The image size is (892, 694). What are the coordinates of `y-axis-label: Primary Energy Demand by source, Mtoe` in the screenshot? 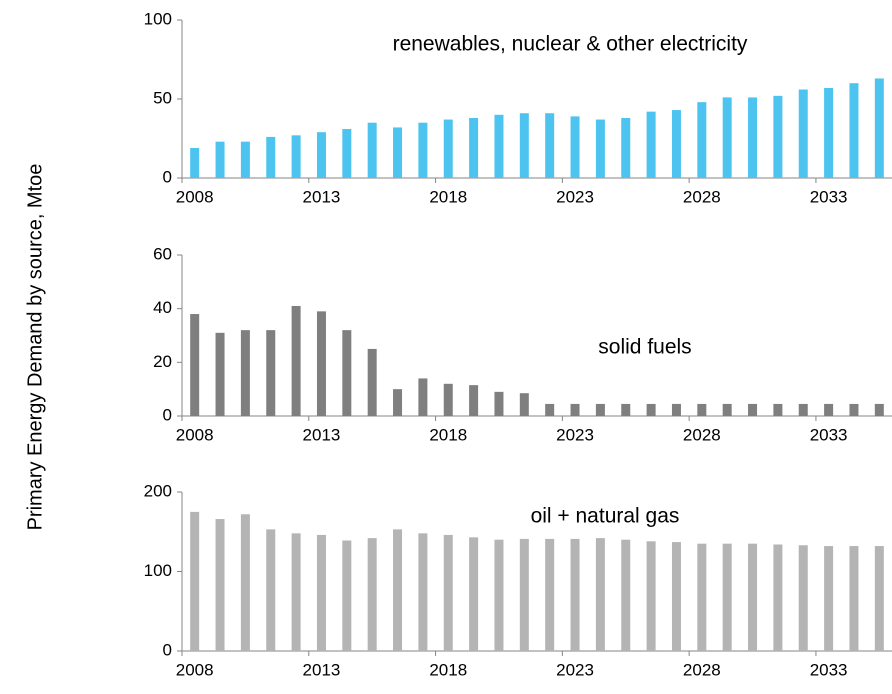 It's located at (35, 347).